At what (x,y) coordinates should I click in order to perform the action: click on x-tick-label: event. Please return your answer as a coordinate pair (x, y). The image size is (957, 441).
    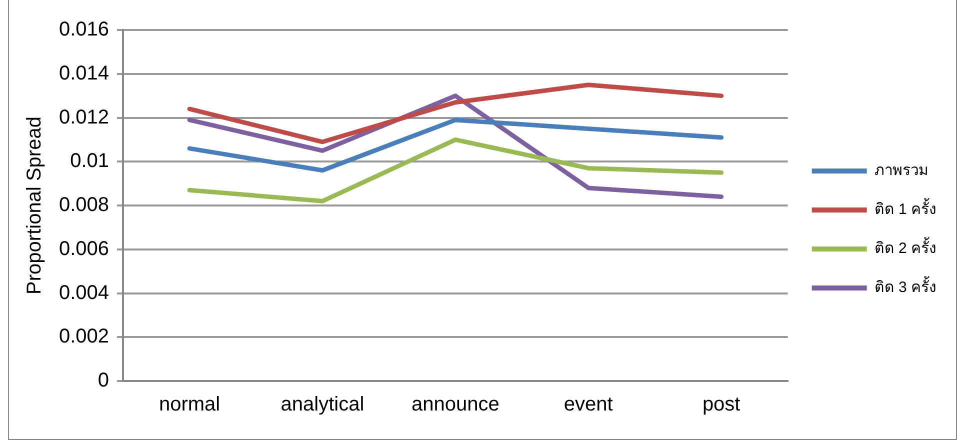
    Looking at the image, I should click on (589, 405).